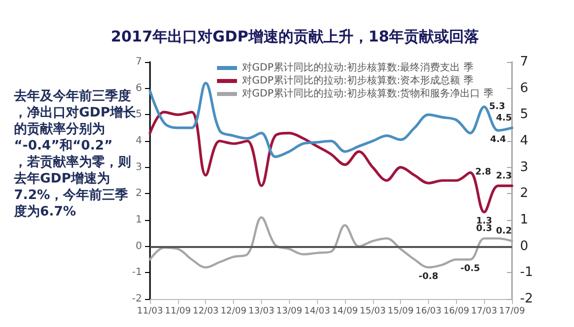 This screenshot has width=574, height=327. What do you see at coordinates (497, 107) in the screenshot?
I see `data-label: 5.3` at bounding box center [497, 107].